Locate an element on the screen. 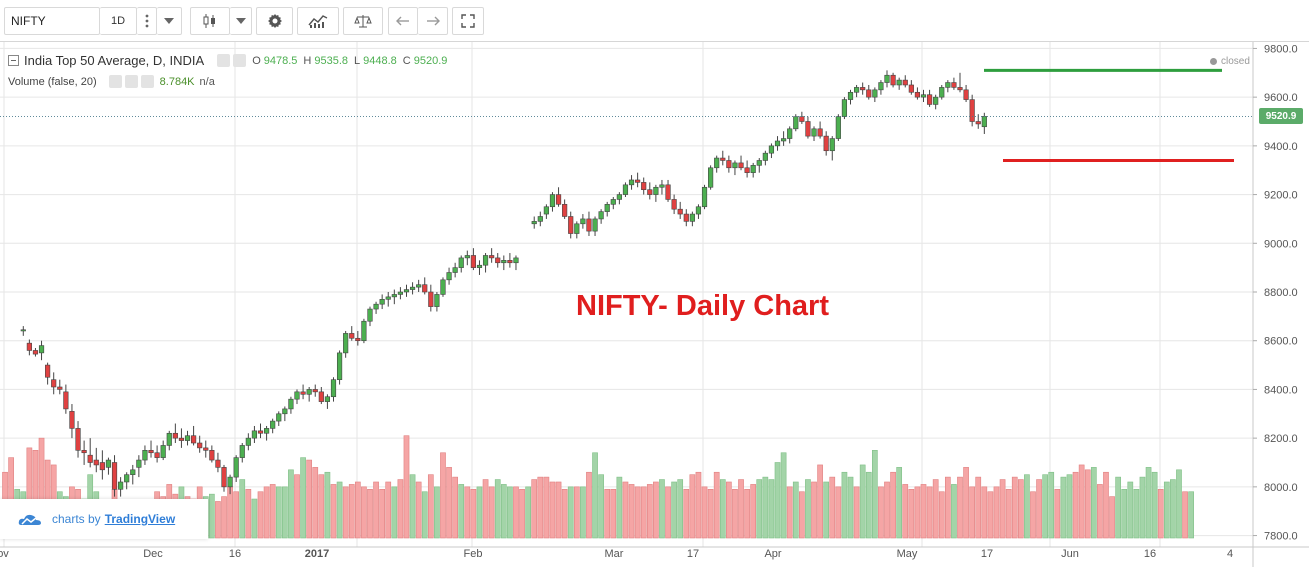 The width and height of the screenshot is (1309, 567). undo-icon is located at coordinates (402, 21).